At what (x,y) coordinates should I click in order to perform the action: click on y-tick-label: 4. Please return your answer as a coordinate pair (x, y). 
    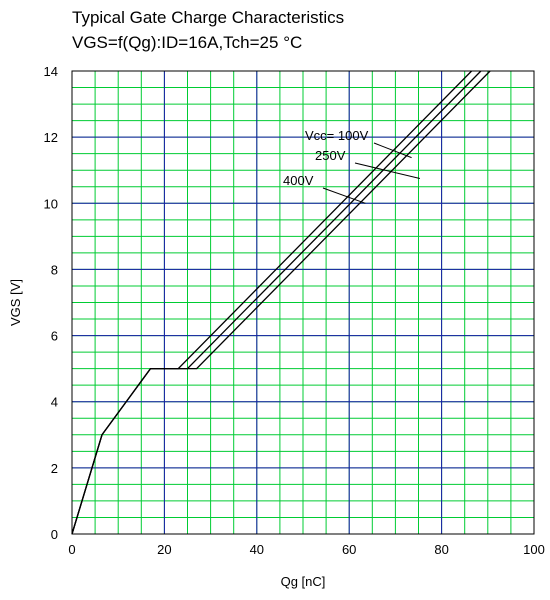
    Looking at the image, I should click on (54, 402).